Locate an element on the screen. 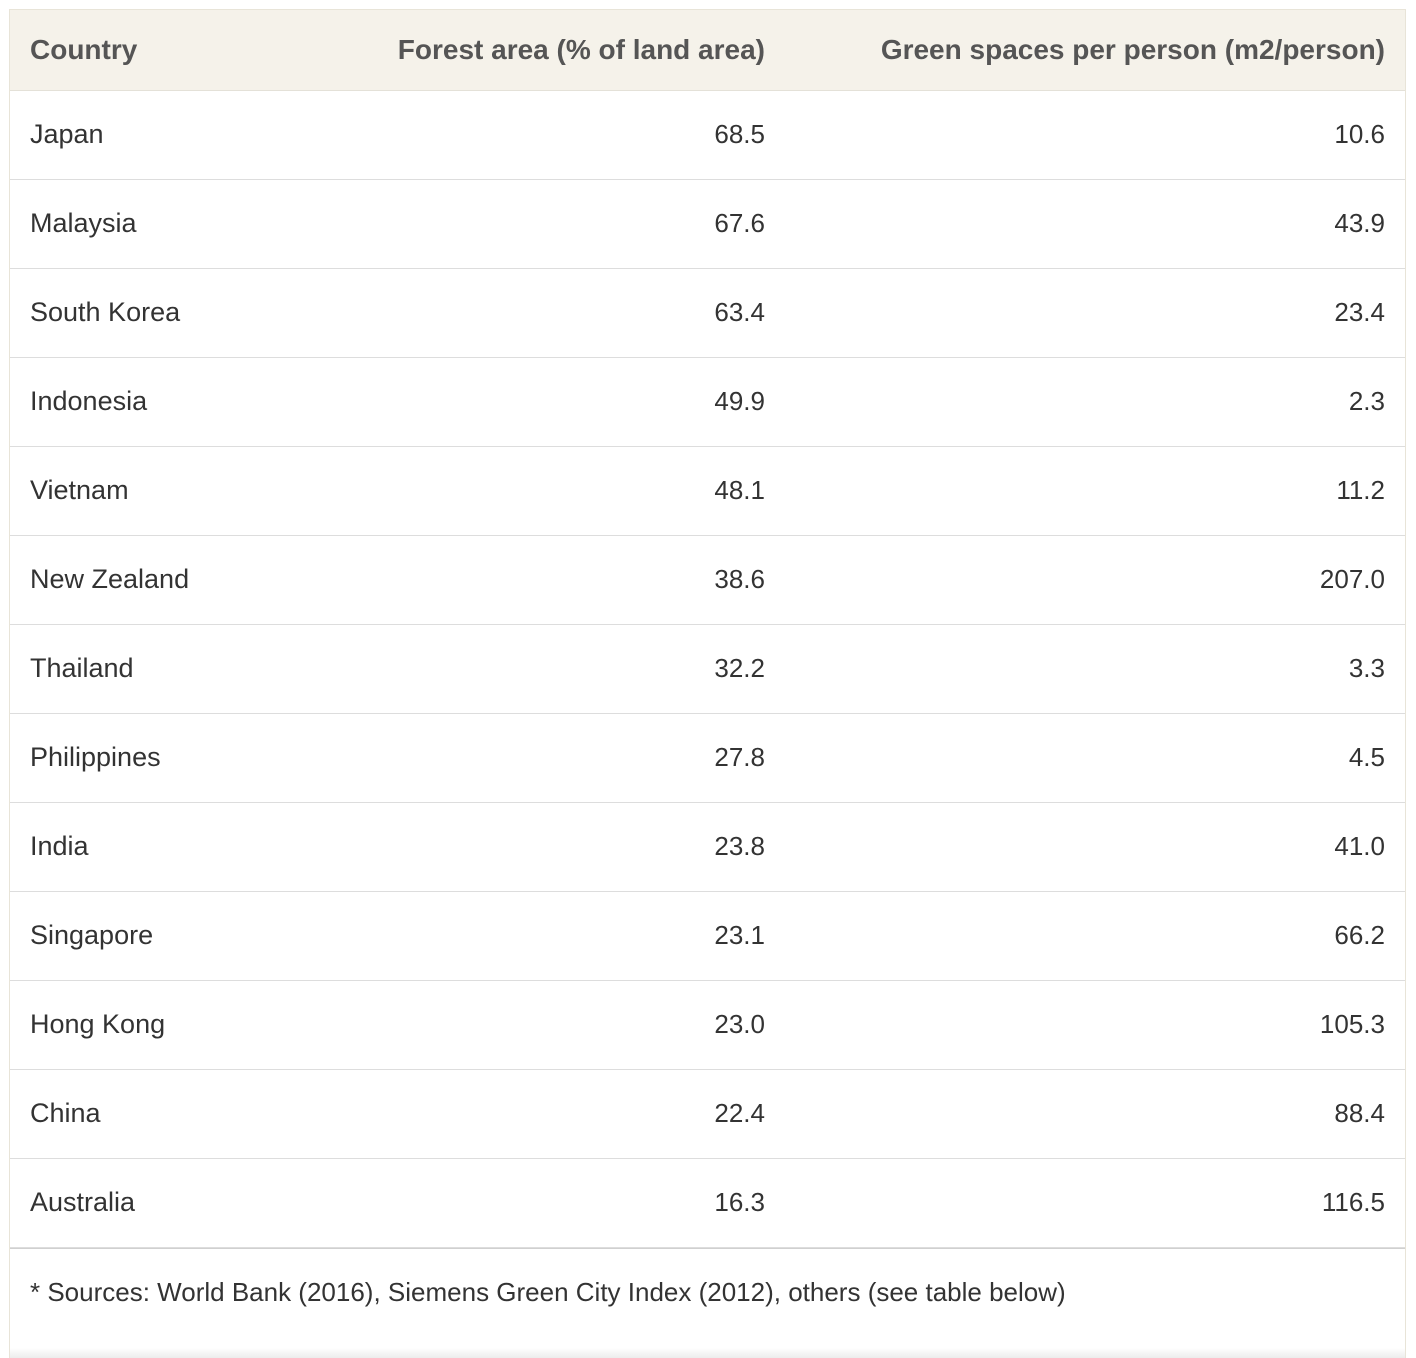 This screenshot has width=1416, height=1358. cell-country: Philippines is located at coordinates (95, 757).